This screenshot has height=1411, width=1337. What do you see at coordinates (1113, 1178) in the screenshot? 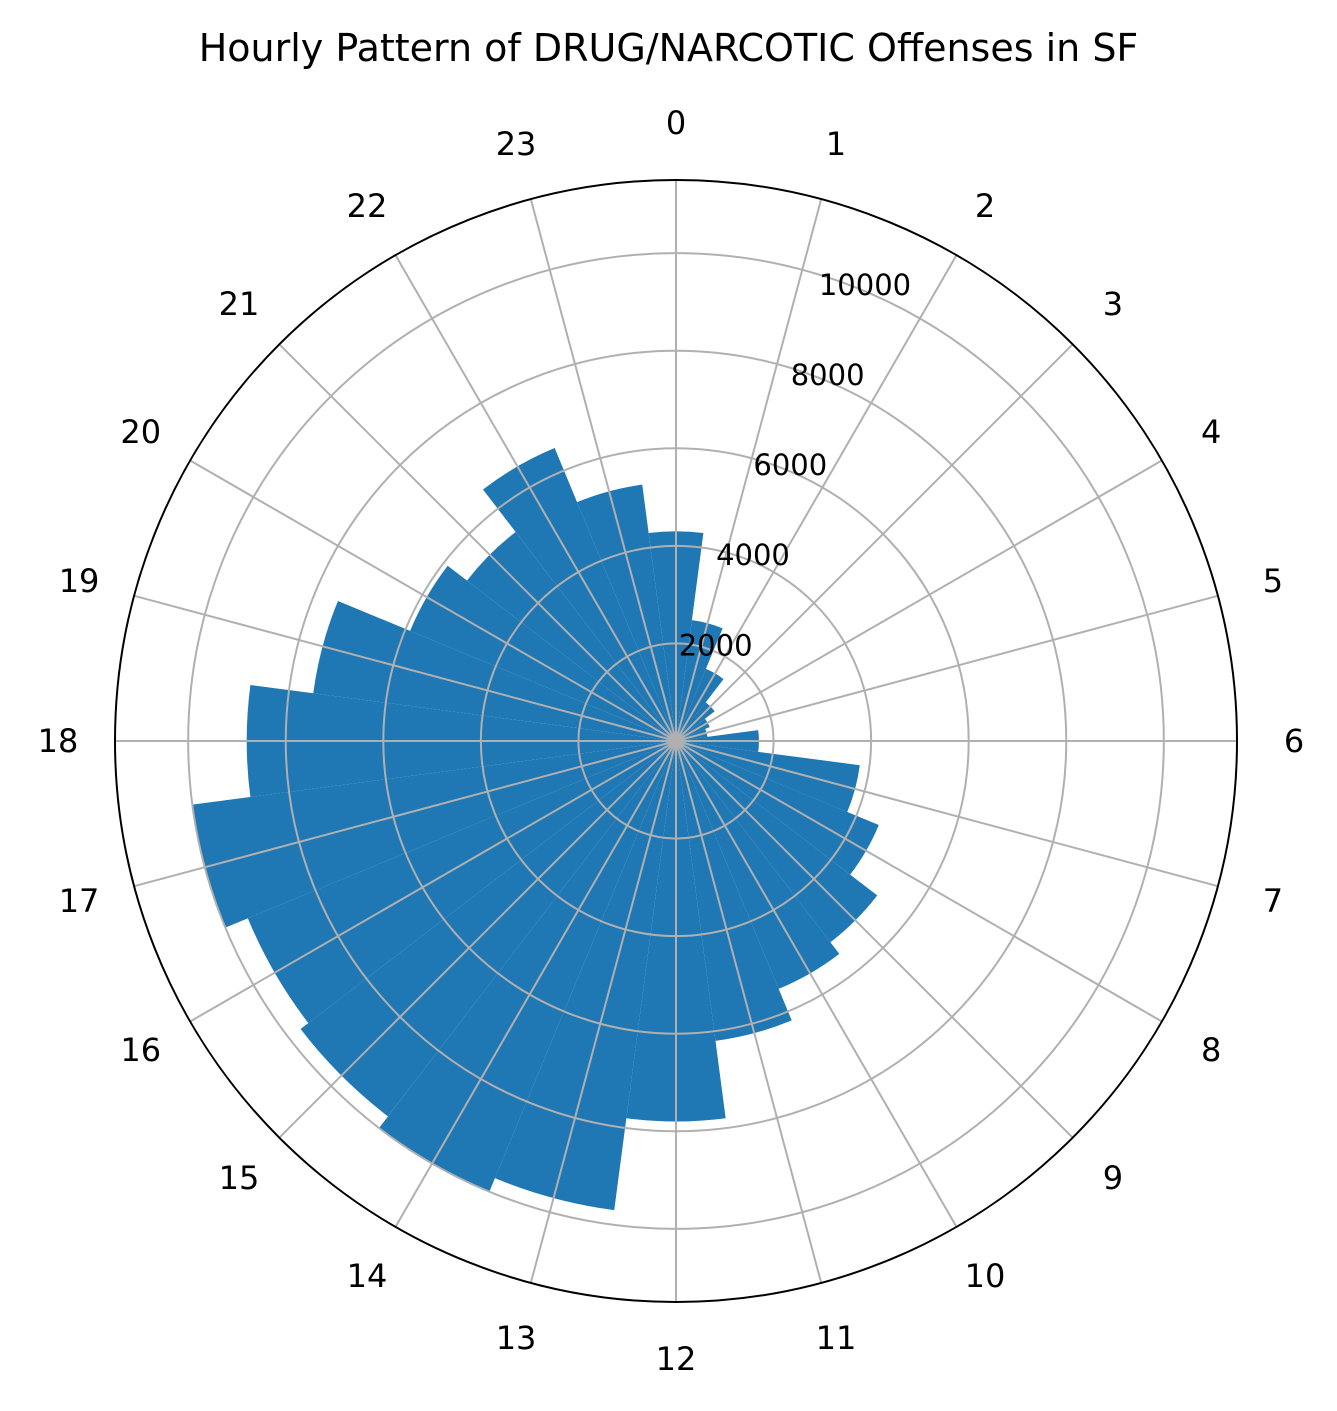
I see `hour-label-9: 9` at bounding box center [1113, 1178].